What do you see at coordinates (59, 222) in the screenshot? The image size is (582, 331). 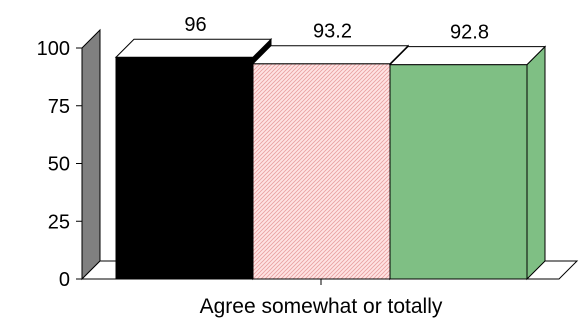 I see `y-tick-label: 25` at bounding box center [59, 222].